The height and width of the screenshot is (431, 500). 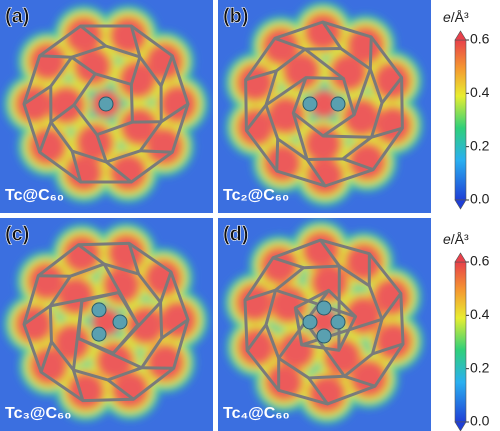 I want to click on colorbar, so click(x=460, y=342).